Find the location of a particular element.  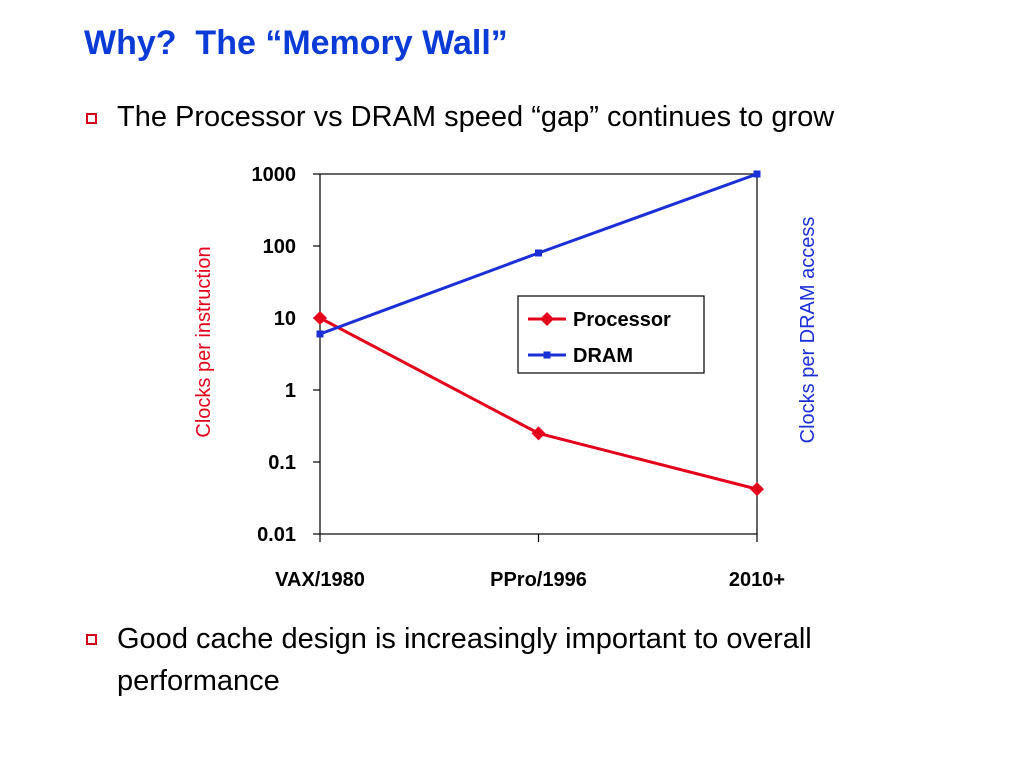

y-tick-label: 0.01 is located at coordinates (276, 535).